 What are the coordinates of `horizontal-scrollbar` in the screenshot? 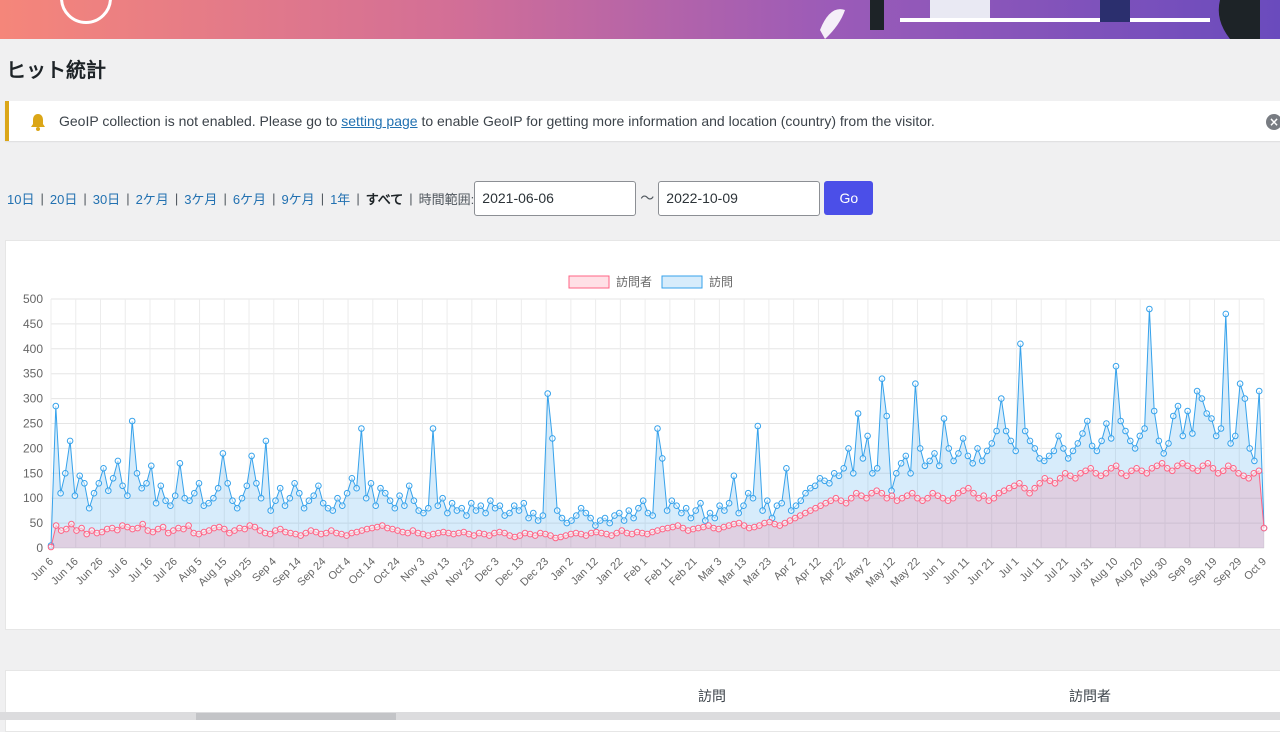 It's located at (640, 716).